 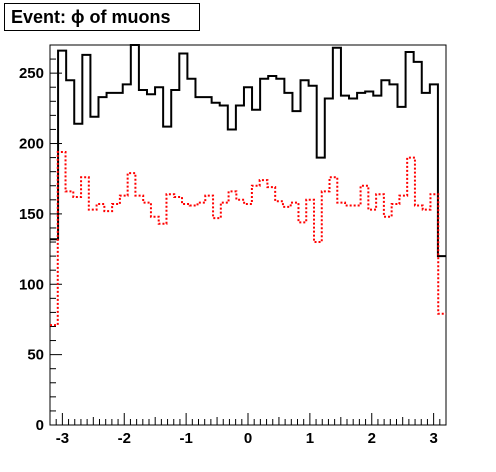 What do you see at coordinates (372, 438) in the screenshot?
I see `x-tick-label: 2` at bounding box center [372, 438].